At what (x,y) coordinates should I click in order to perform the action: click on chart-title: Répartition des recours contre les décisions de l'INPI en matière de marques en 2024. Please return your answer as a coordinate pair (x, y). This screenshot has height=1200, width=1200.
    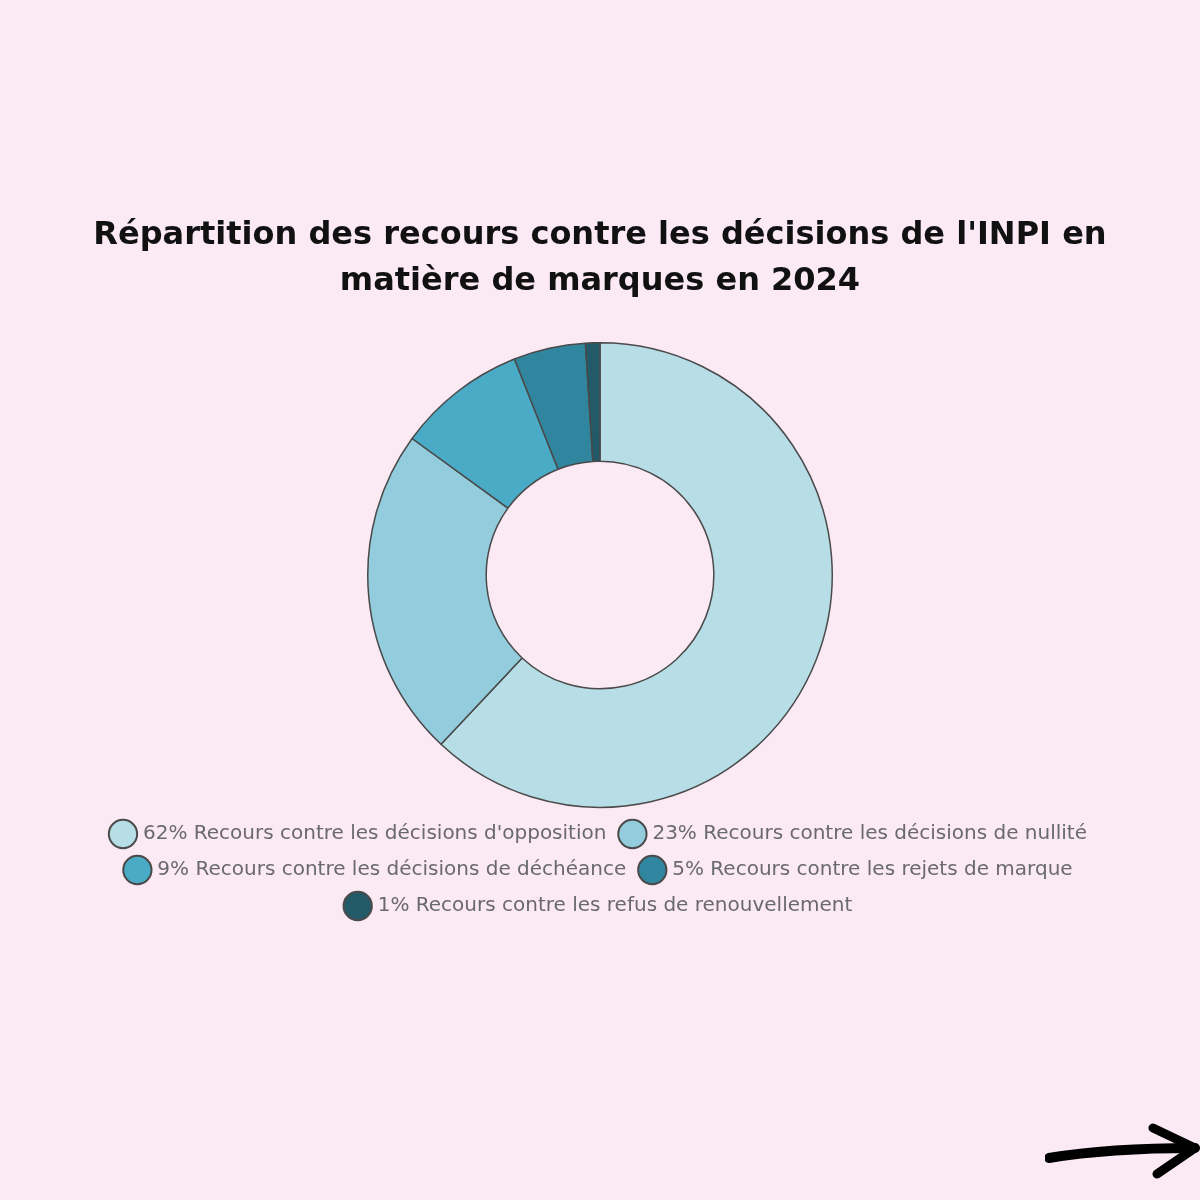
    Looking at the image, I should click on (600, 256).